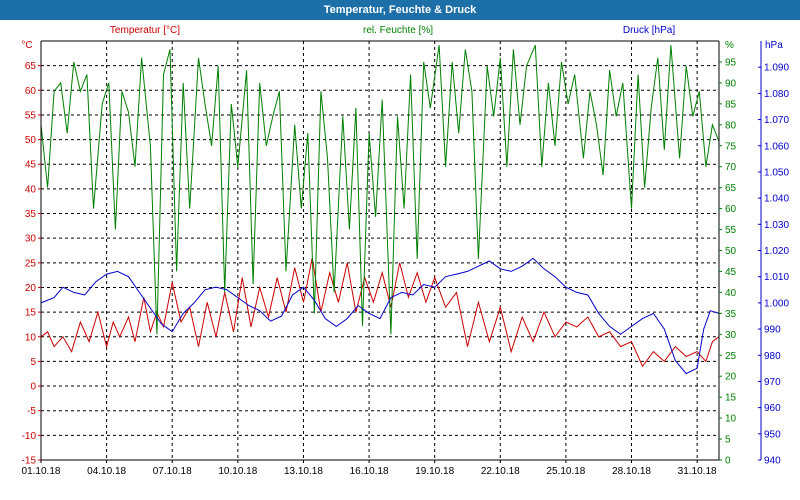 The height and width of the screenshot is (500, 800). Describe the element at coordinates (172, 471) in the screenshot. I see `x-tick-label: 07.10.18` at that location.